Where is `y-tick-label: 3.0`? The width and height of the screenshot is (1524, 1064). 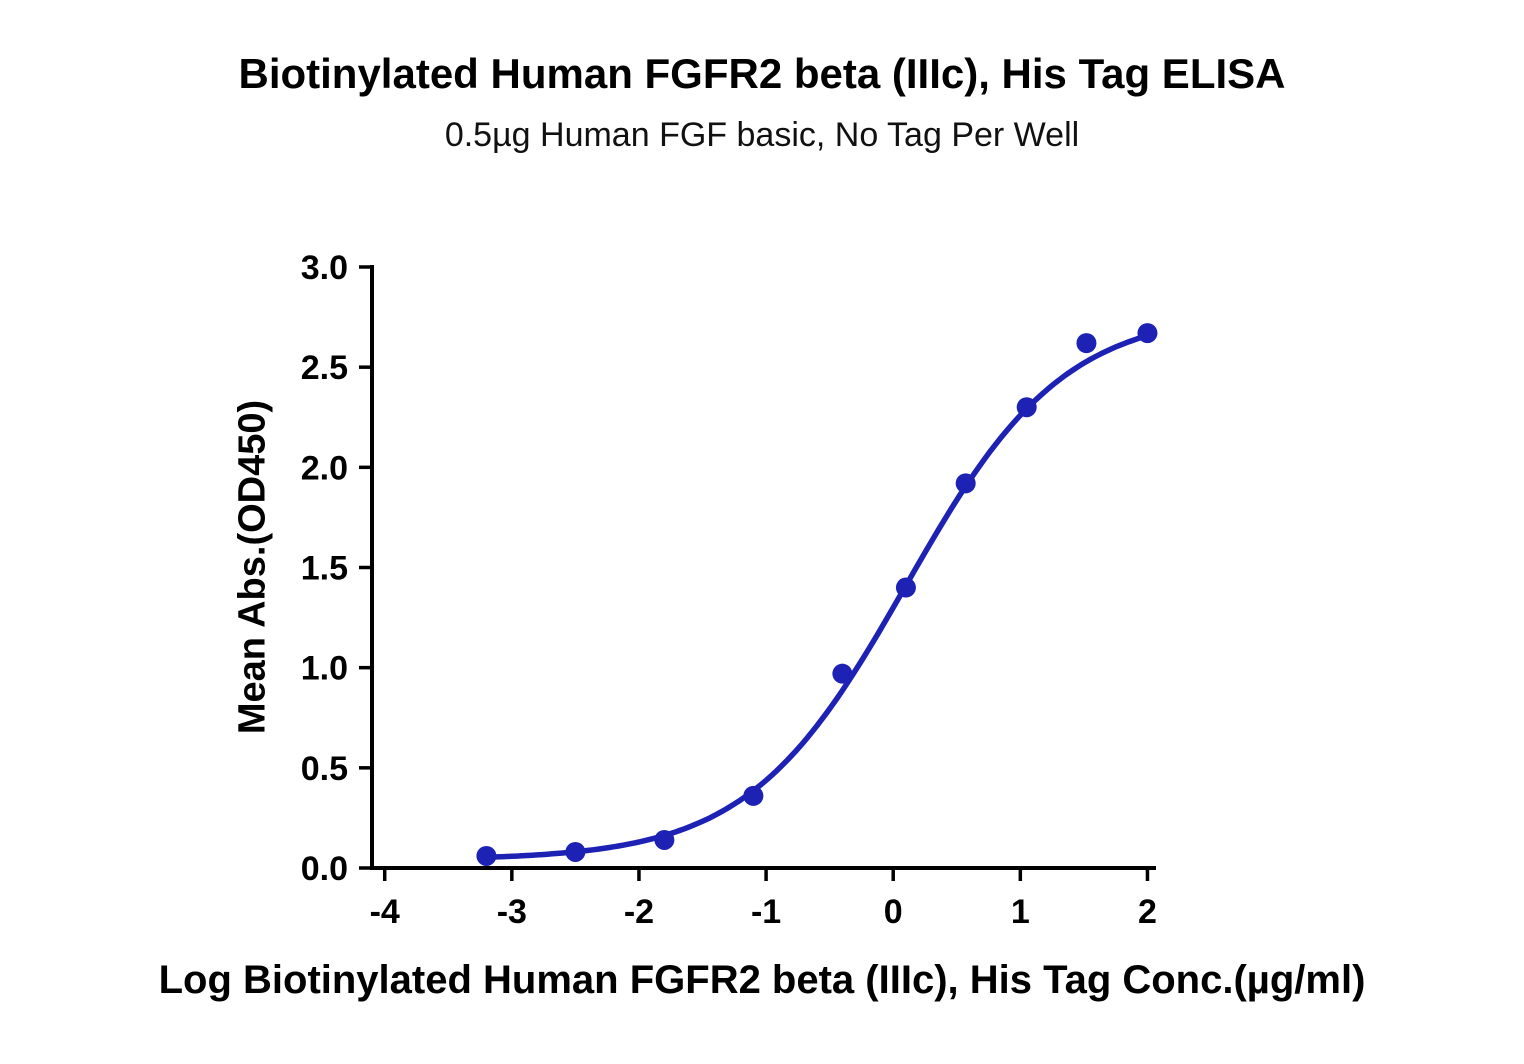
y-tick-label: 3.0 is located at coordinates (324, 268).